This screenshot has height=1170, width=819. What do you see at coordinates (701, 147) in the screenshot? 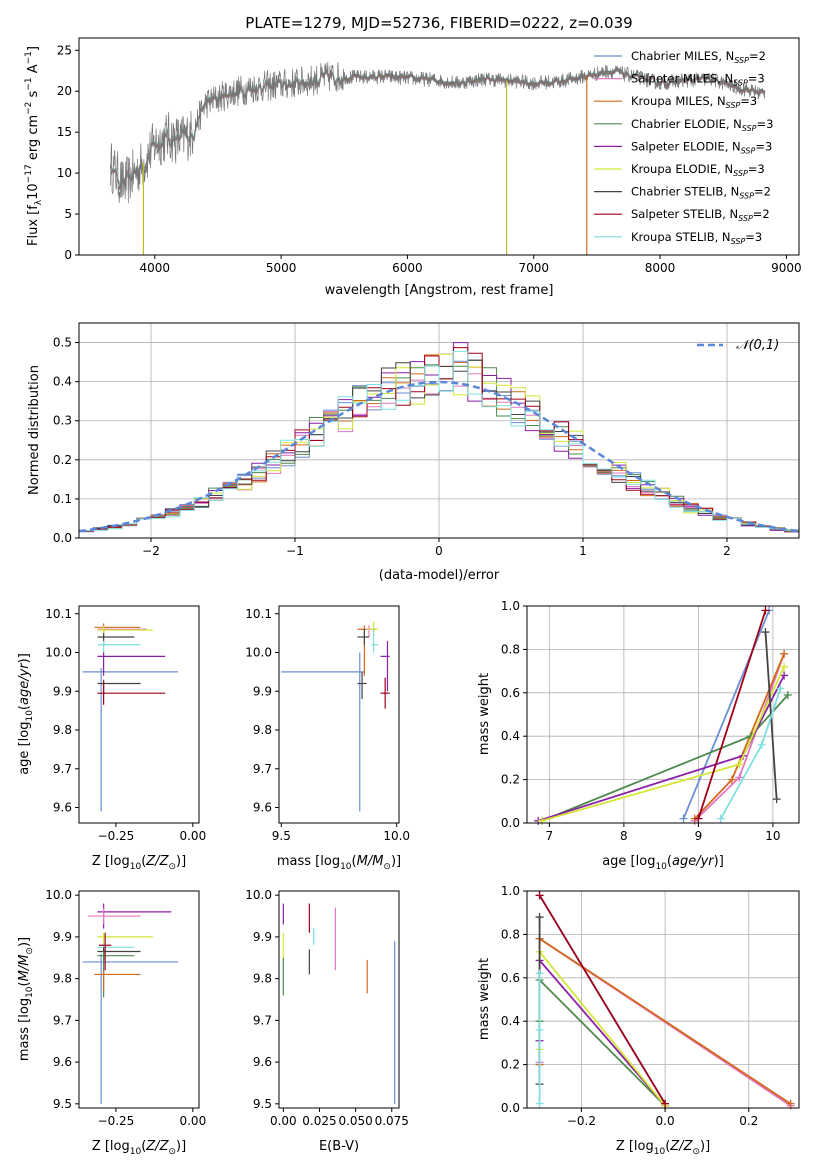
I see `legend-label-4: Salpeter ELODIE, NSSP=3` at bounding box center [701, 147].